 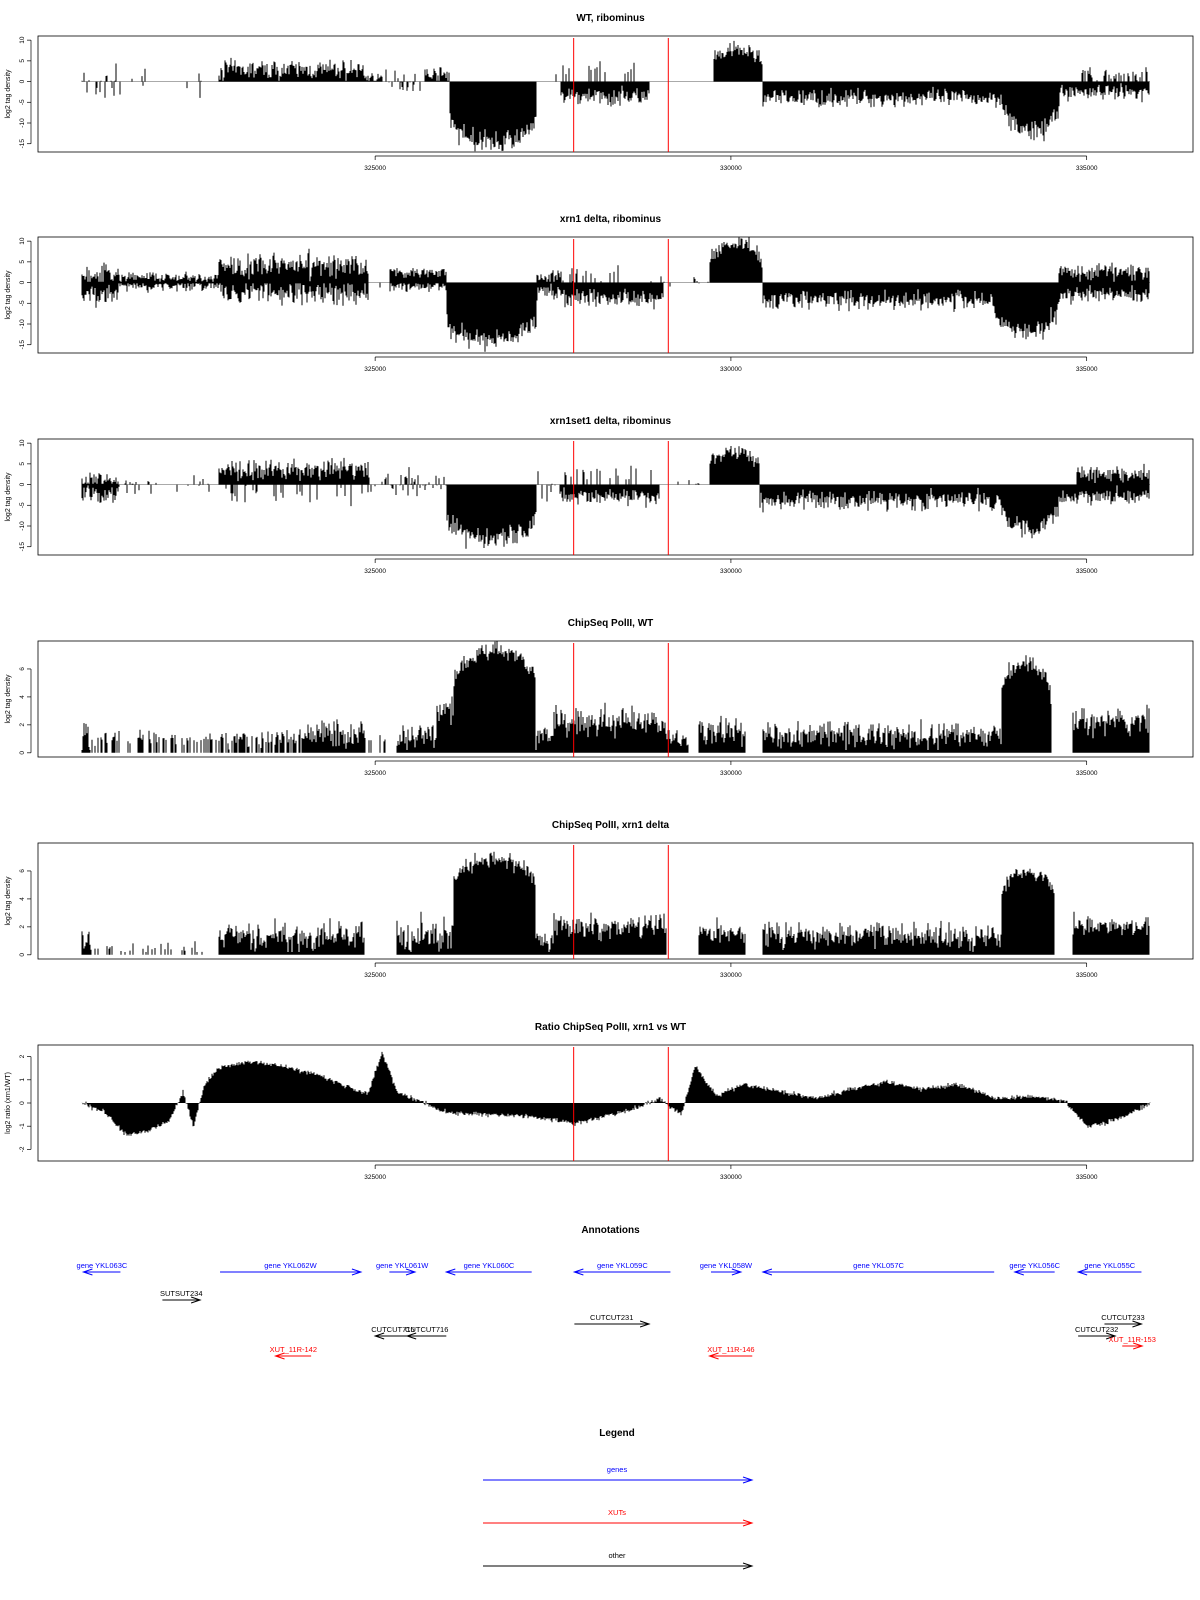 I want to click on feature-label: CUTCUT231, so click(x=611, y=1317).